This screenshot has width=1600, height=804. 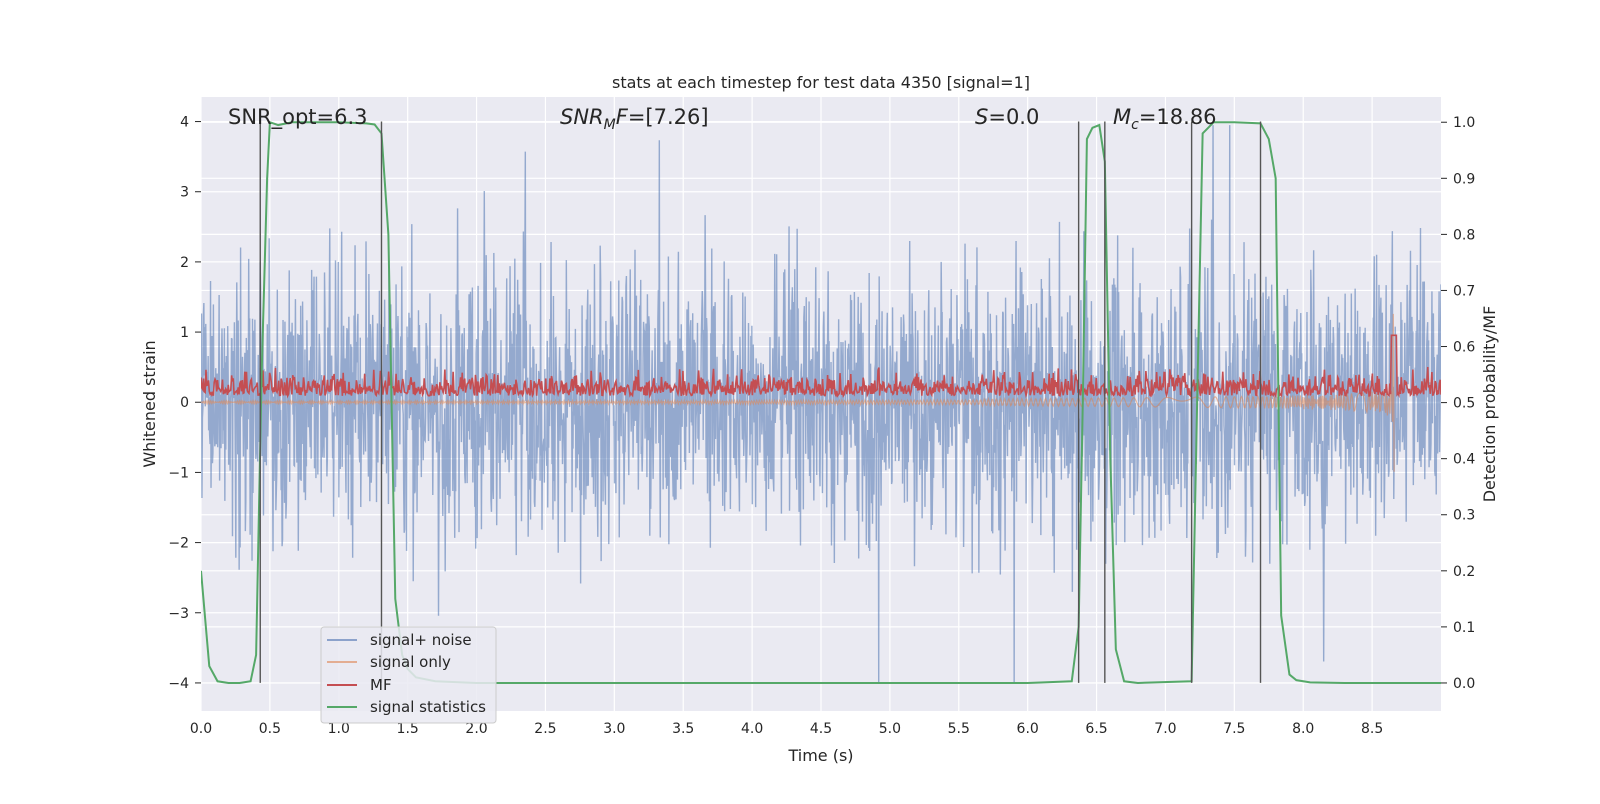 I want to click on legend-label-signal-only: signal only, so click(x=410, y=662).